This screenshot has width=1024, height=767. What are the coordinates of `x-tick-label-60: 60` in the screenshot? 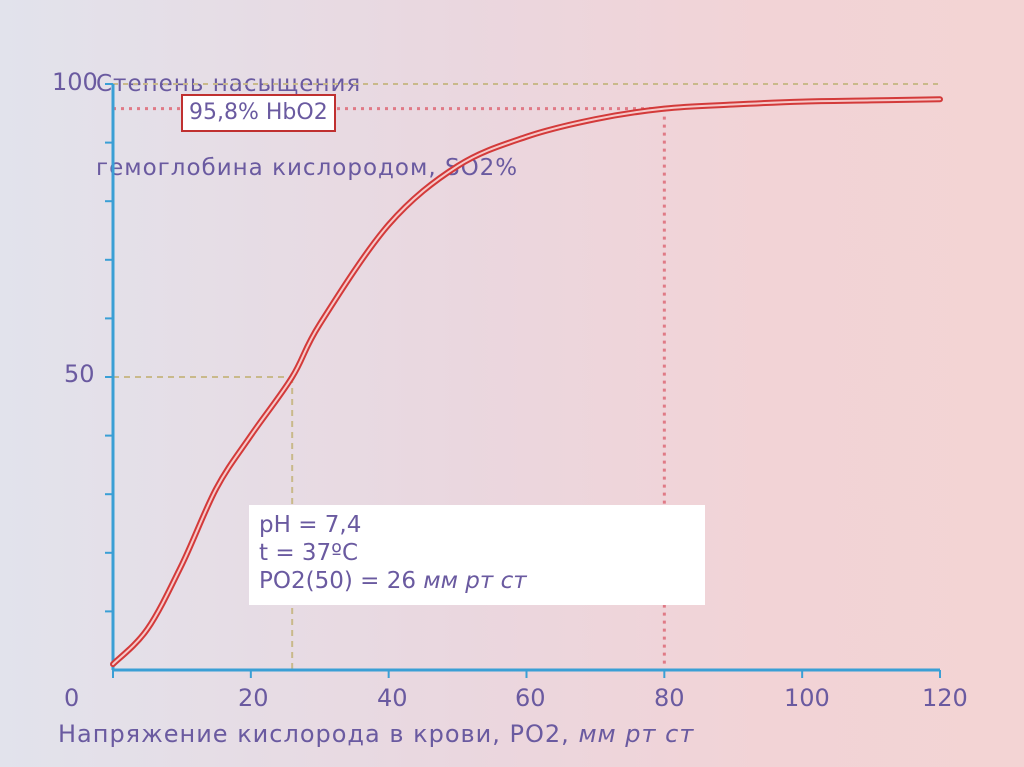 It's located at (530, 698).